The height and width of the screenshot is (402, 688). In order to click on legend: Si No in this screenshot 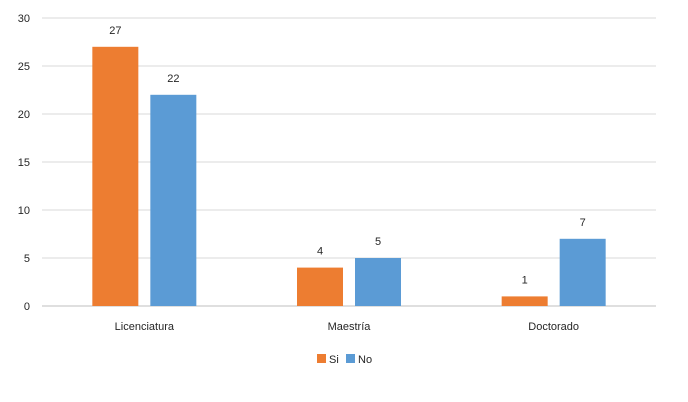, I will do `click(344, 360)`.